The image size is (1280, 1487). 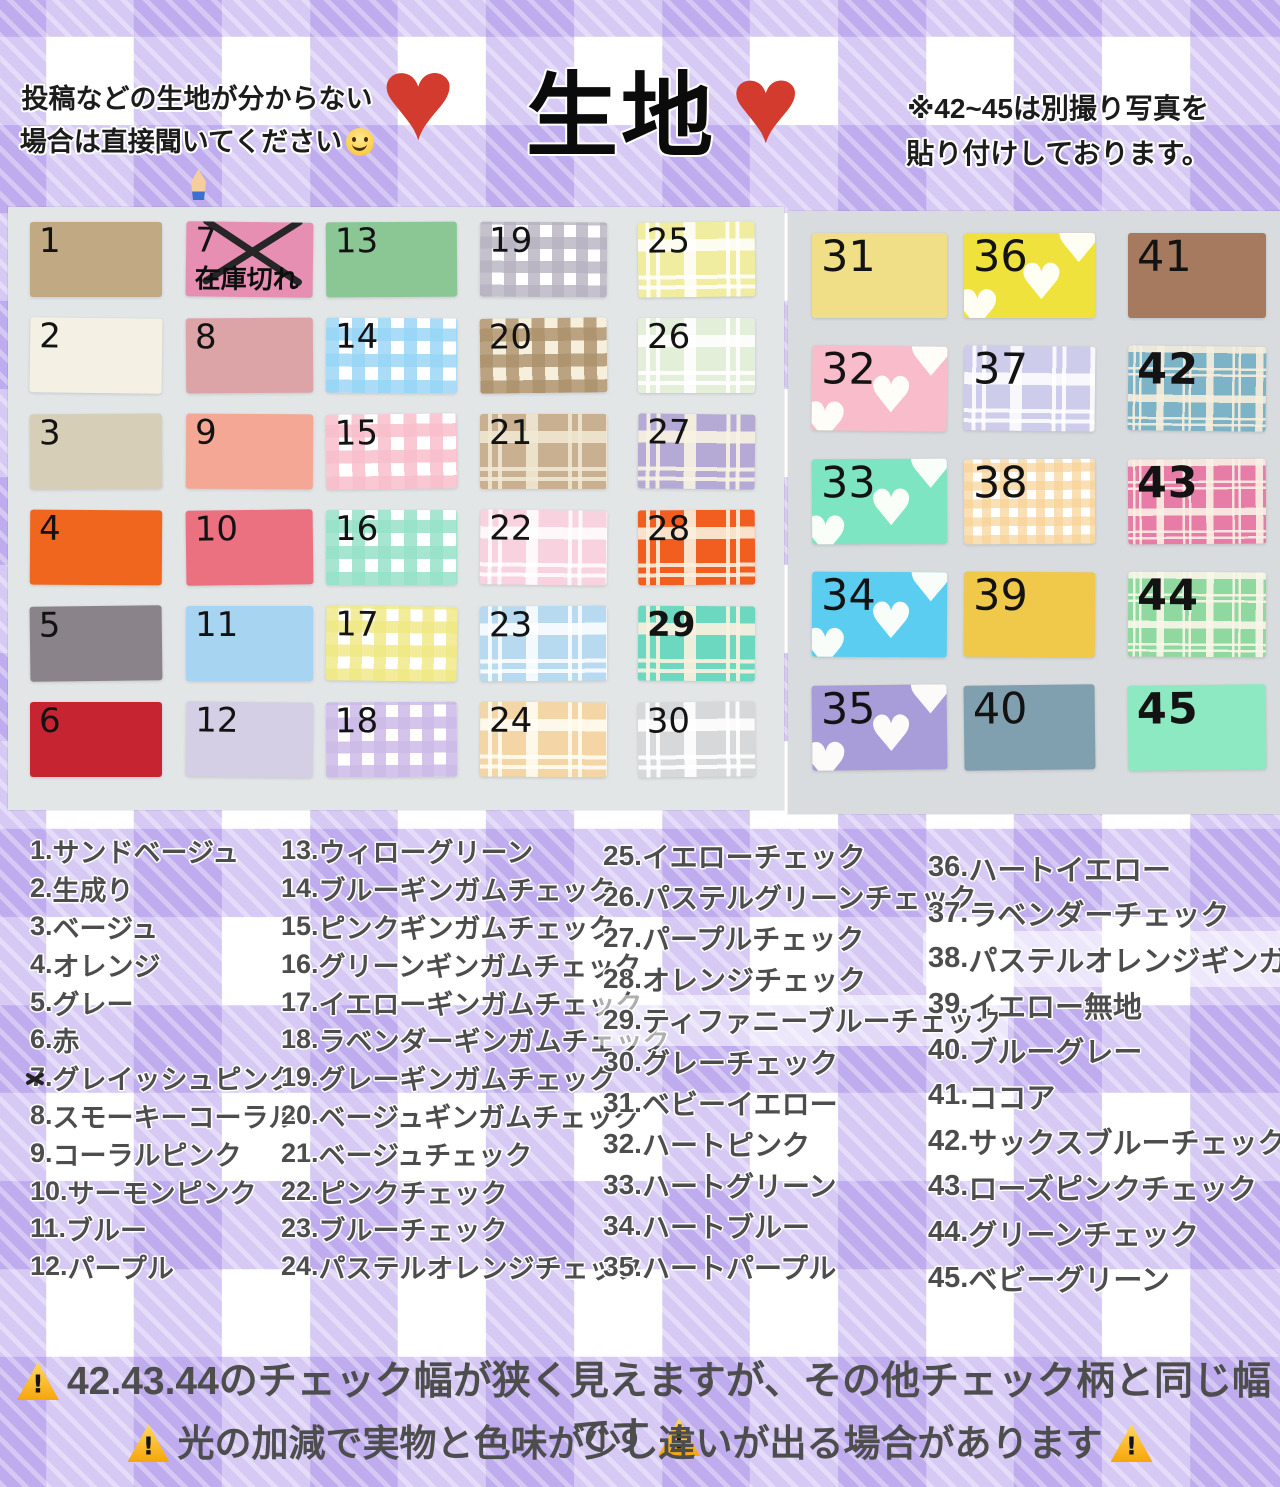 What do you see at coordinates (93, 891) in the screenshot?
I see `legend-item-name: 生成り` at bounding box center [93, 891].